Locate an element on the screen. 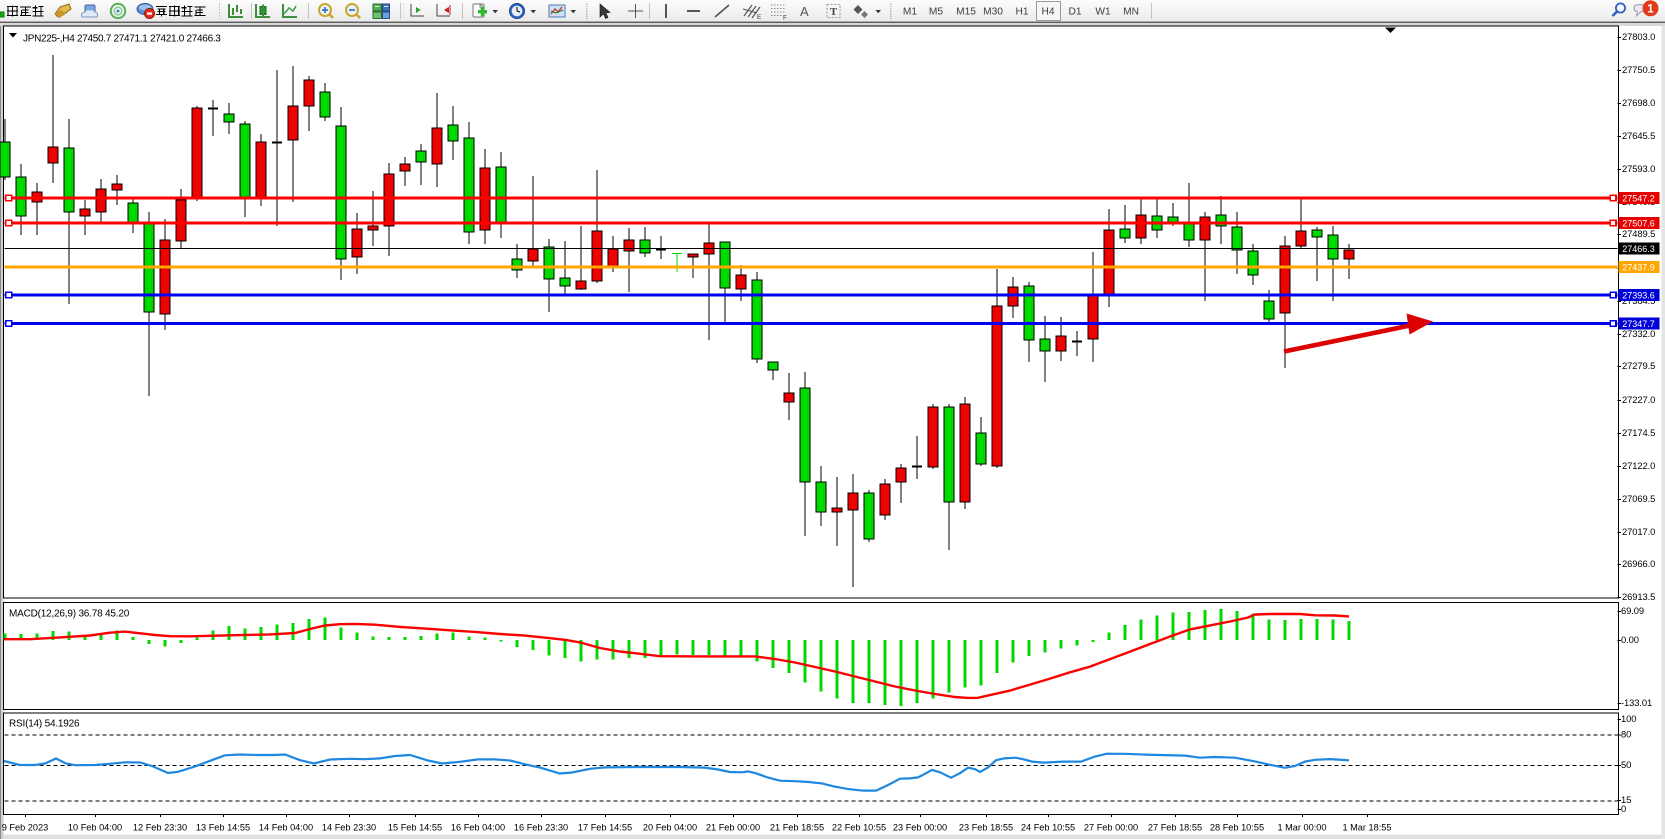  svg-text: 15 Feb 14:55 is located at coordinates (415, 828).